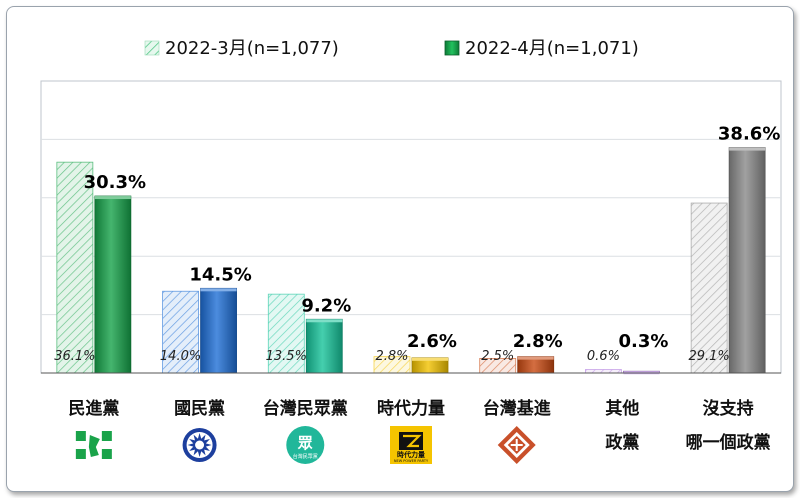 The height and width of the screenshot is (498, 800). I want to click on value-label-april-0: 30.3%, so click(115, 182).